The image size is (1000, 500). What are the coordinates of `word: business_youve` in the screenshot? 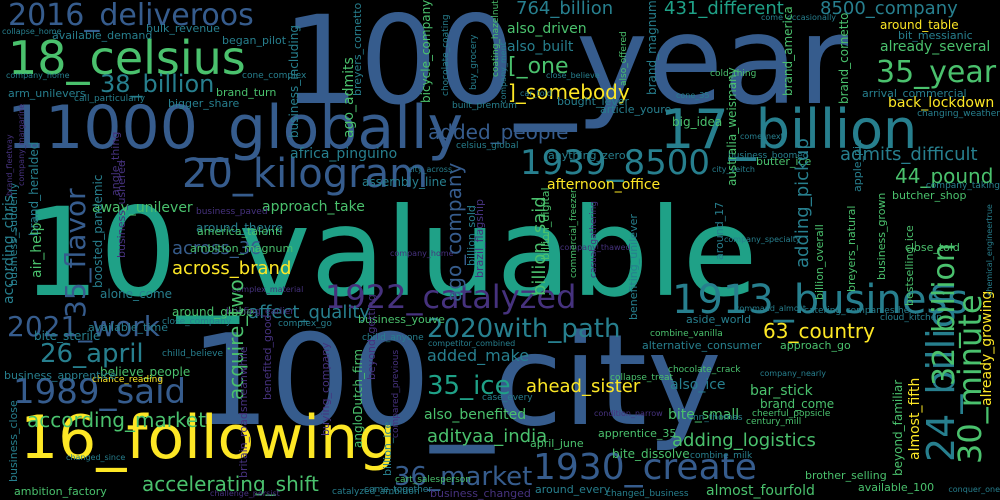 It's located at (401, 319).